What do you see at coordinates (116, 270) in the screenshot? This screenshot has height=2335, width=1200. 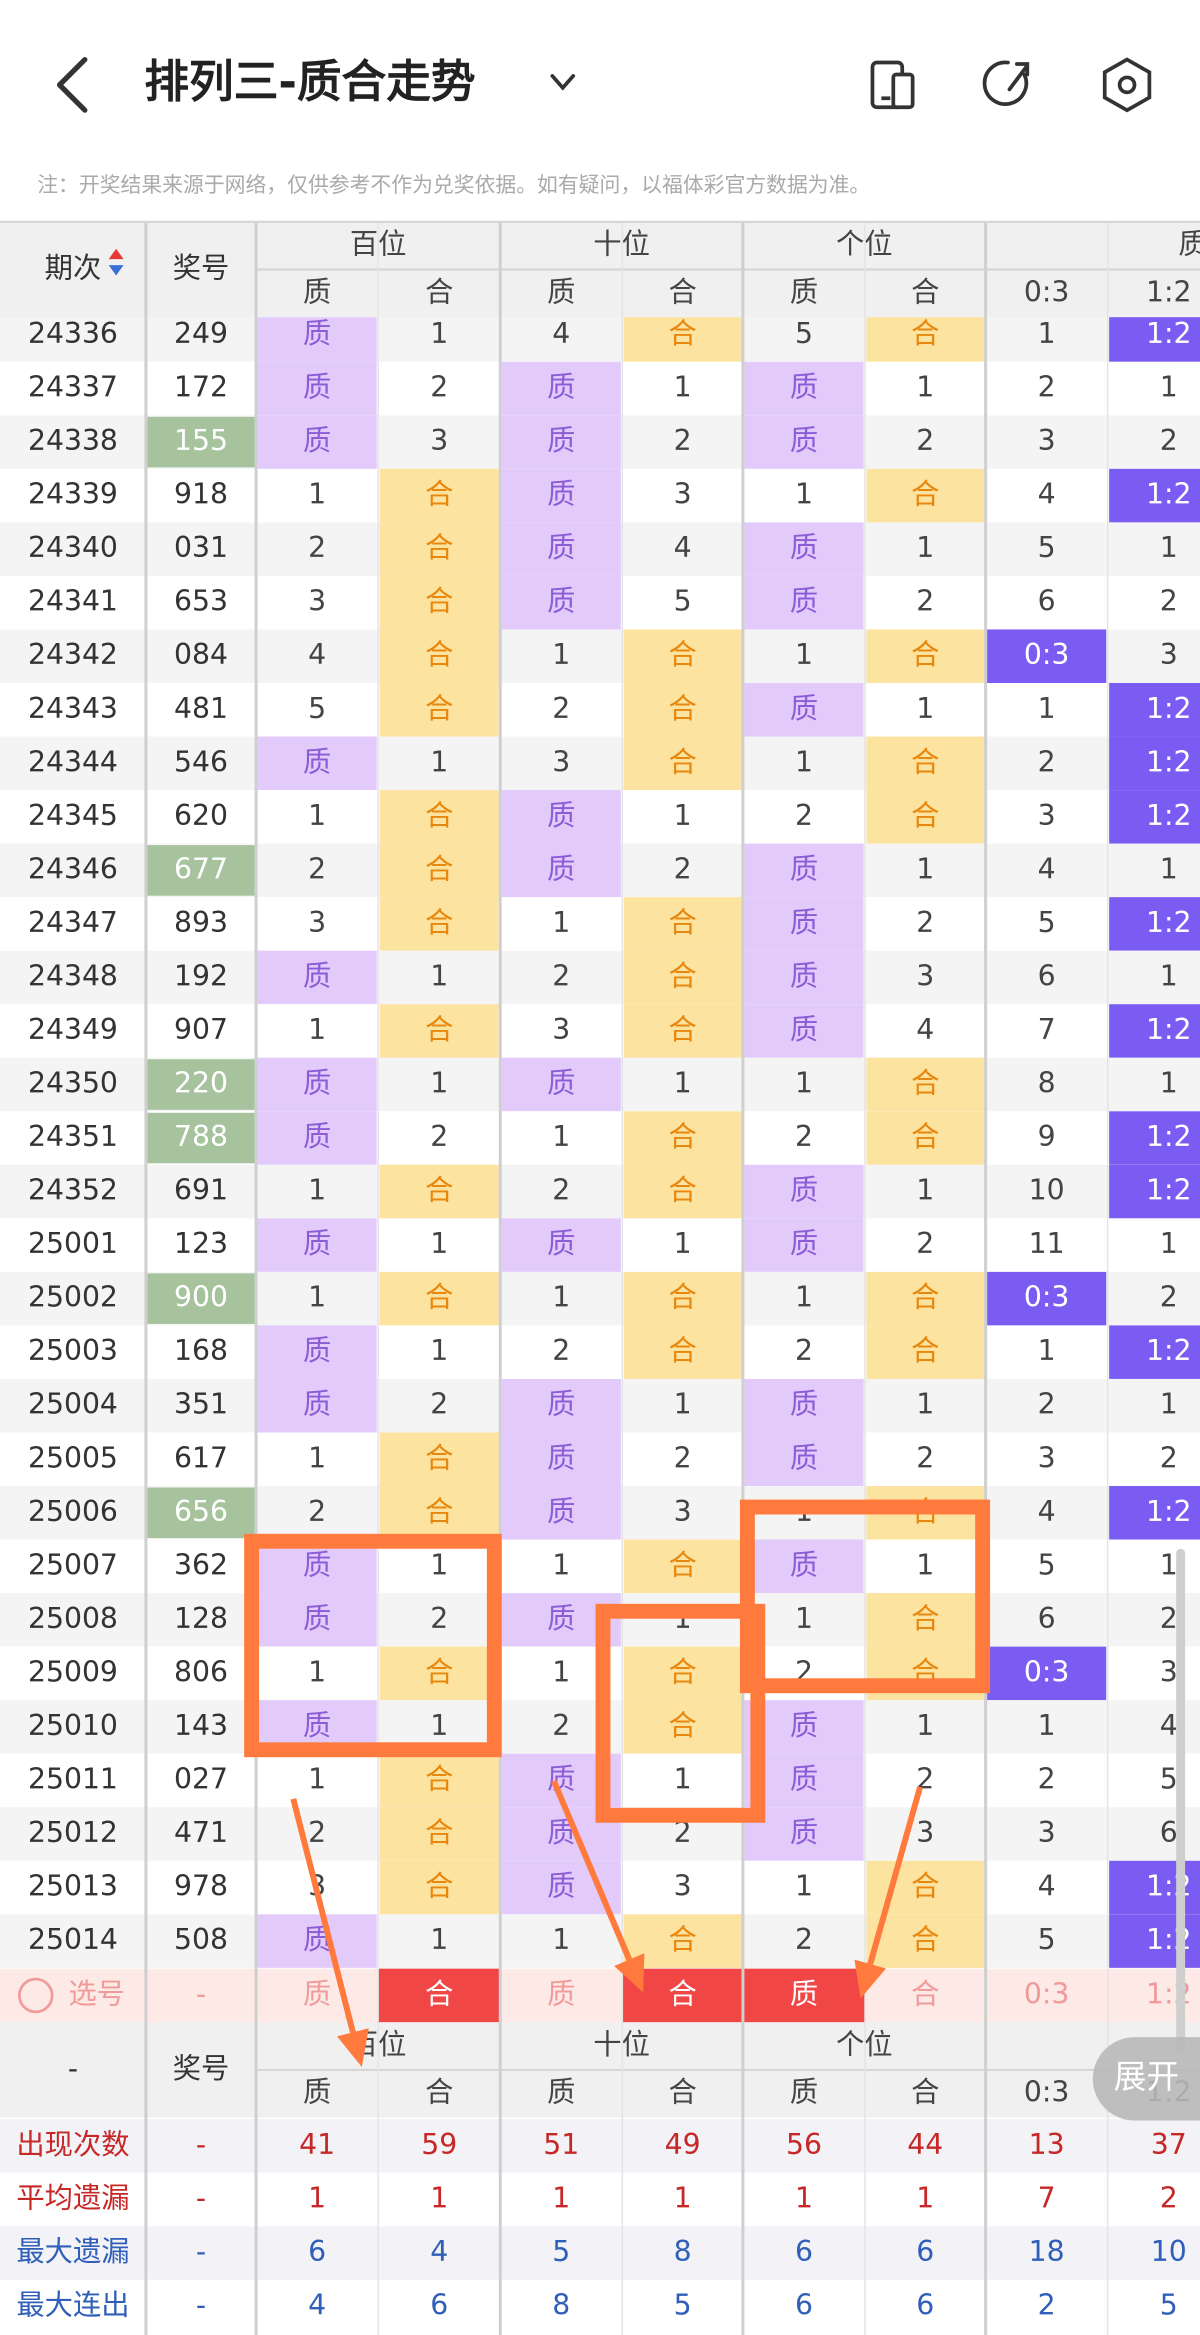 I see `sort-down` at bounding box center [116, 270].